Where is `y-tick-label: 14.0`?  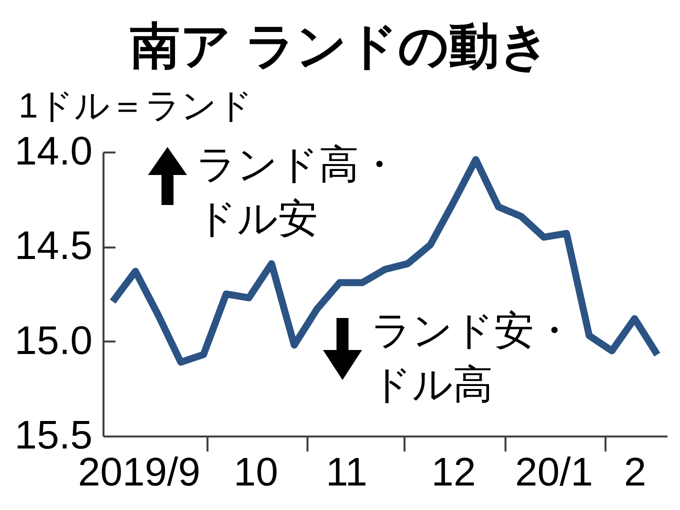
y-tick-label: 14.0 is located at coordinates (53, 152).